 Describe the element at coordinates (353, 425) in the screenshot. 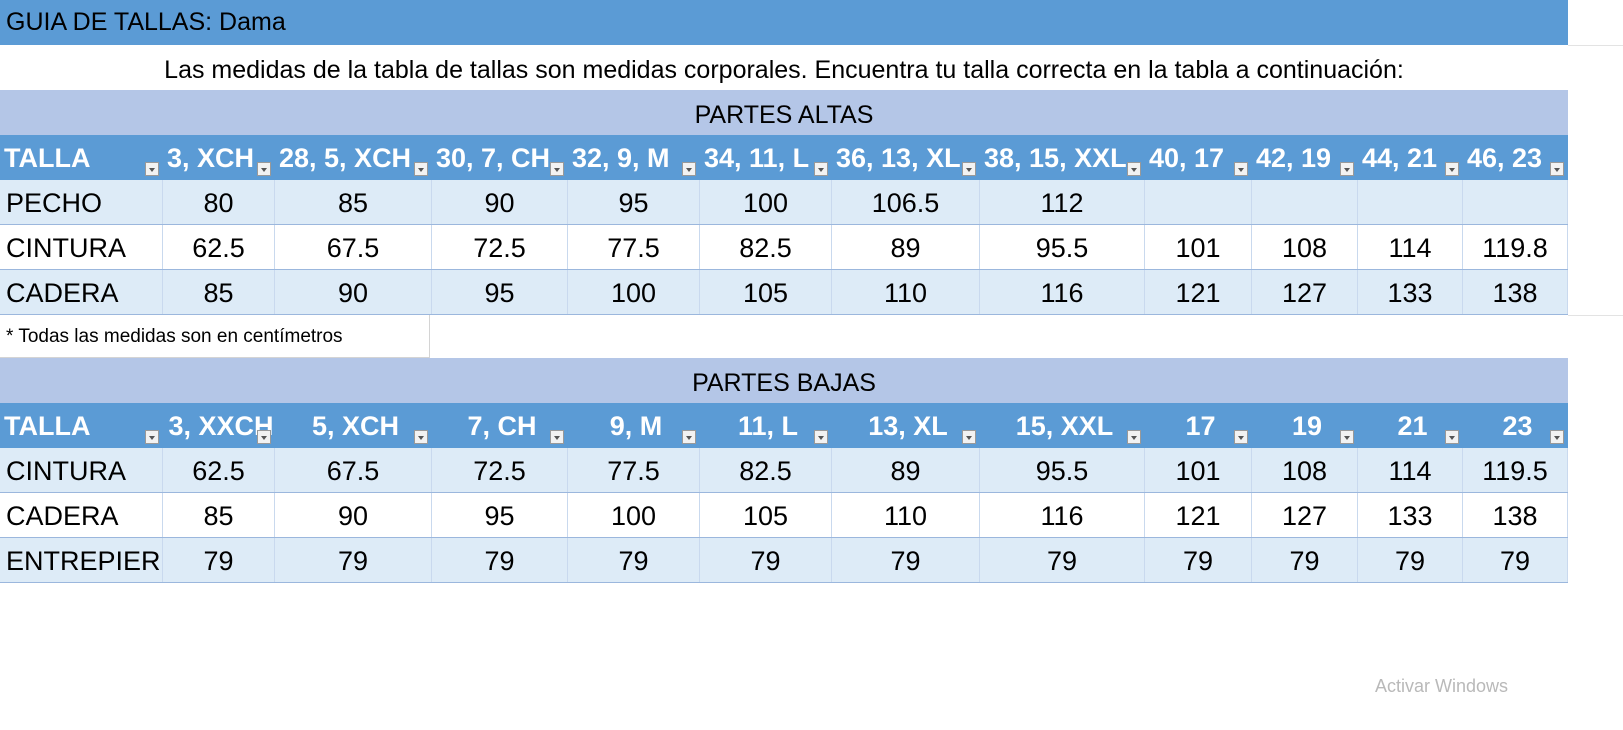

I see `column-header: 5, XCH` at that location.